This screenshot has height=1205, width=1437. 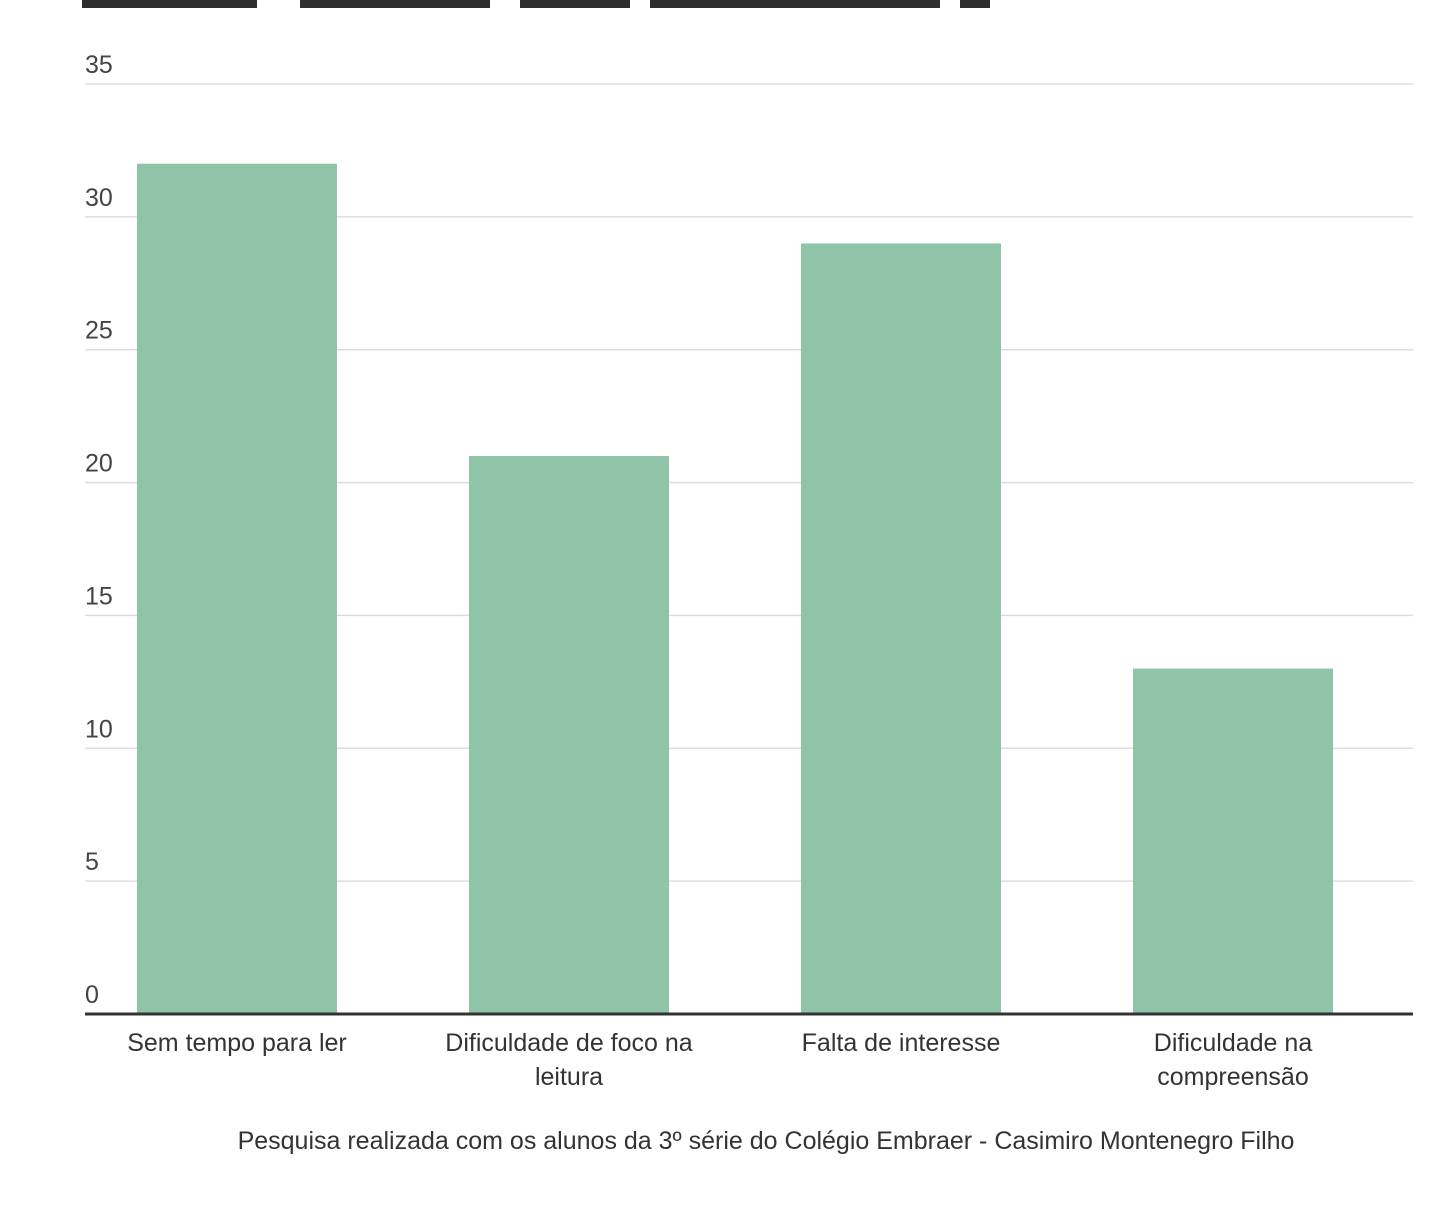 I want to click on x-tick-label-line: Dificuldade na, so click(x=1233, y=1043).